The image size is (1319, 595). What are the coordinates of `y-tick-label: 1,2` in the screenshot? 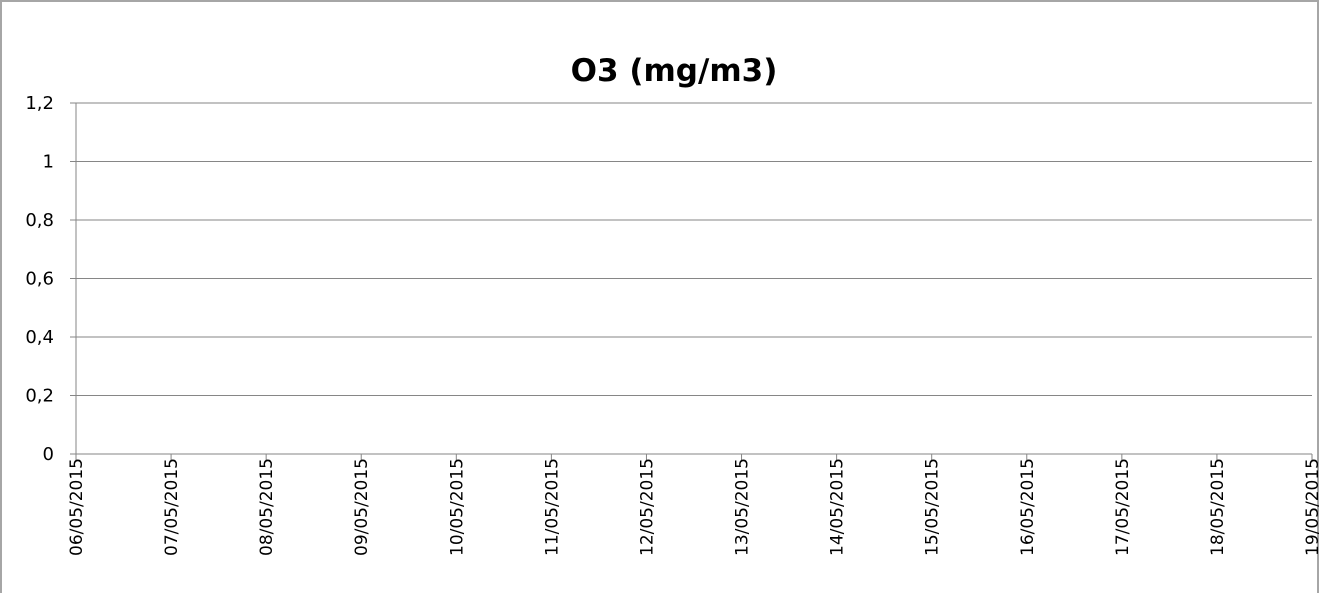 It's located at (39, 103).